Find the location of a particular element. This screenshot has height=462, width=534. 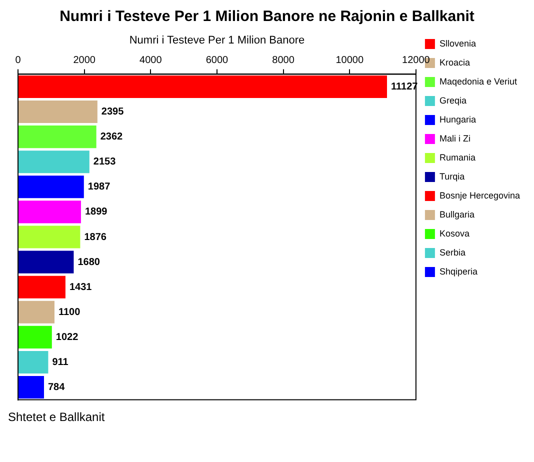

x-tick-label: 4000 is located at coordinates (151, 60).